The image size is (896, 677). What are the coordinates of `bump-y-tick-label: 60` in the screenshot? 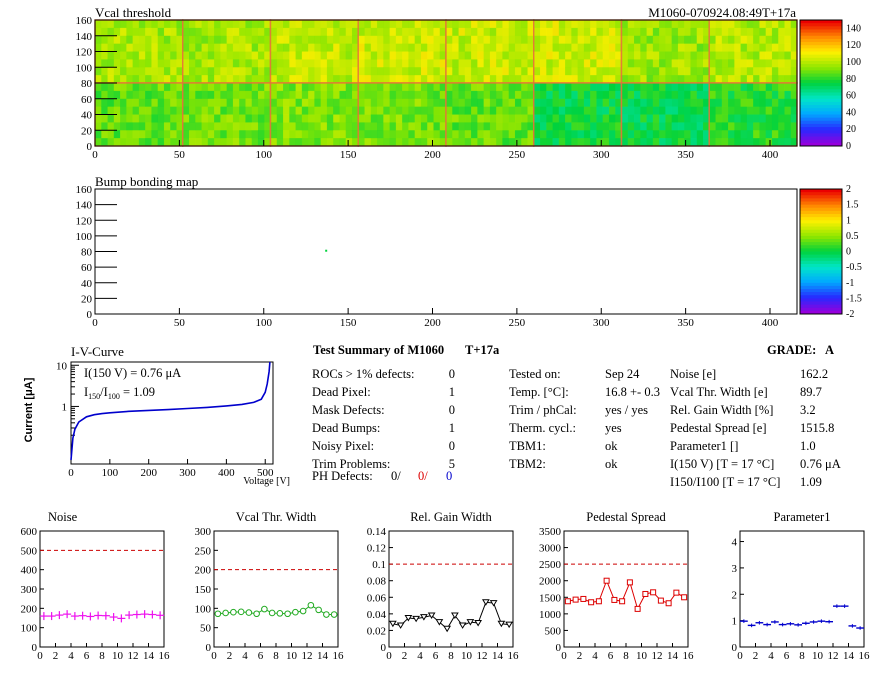 It's located at (87, 268).